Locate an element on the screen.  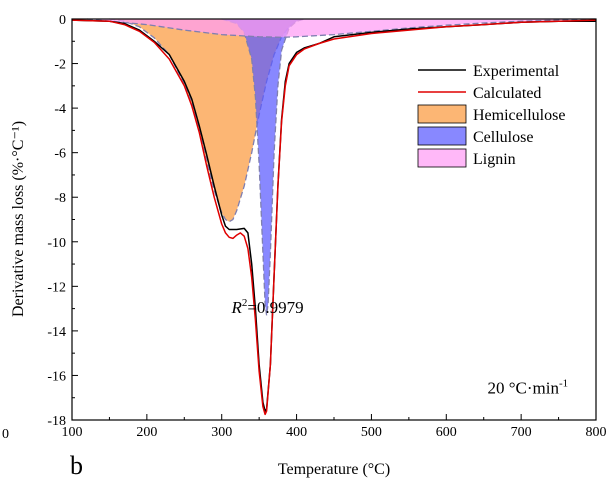
x-axis-title: Temperature (°C) is located at coordinates (334, 469).